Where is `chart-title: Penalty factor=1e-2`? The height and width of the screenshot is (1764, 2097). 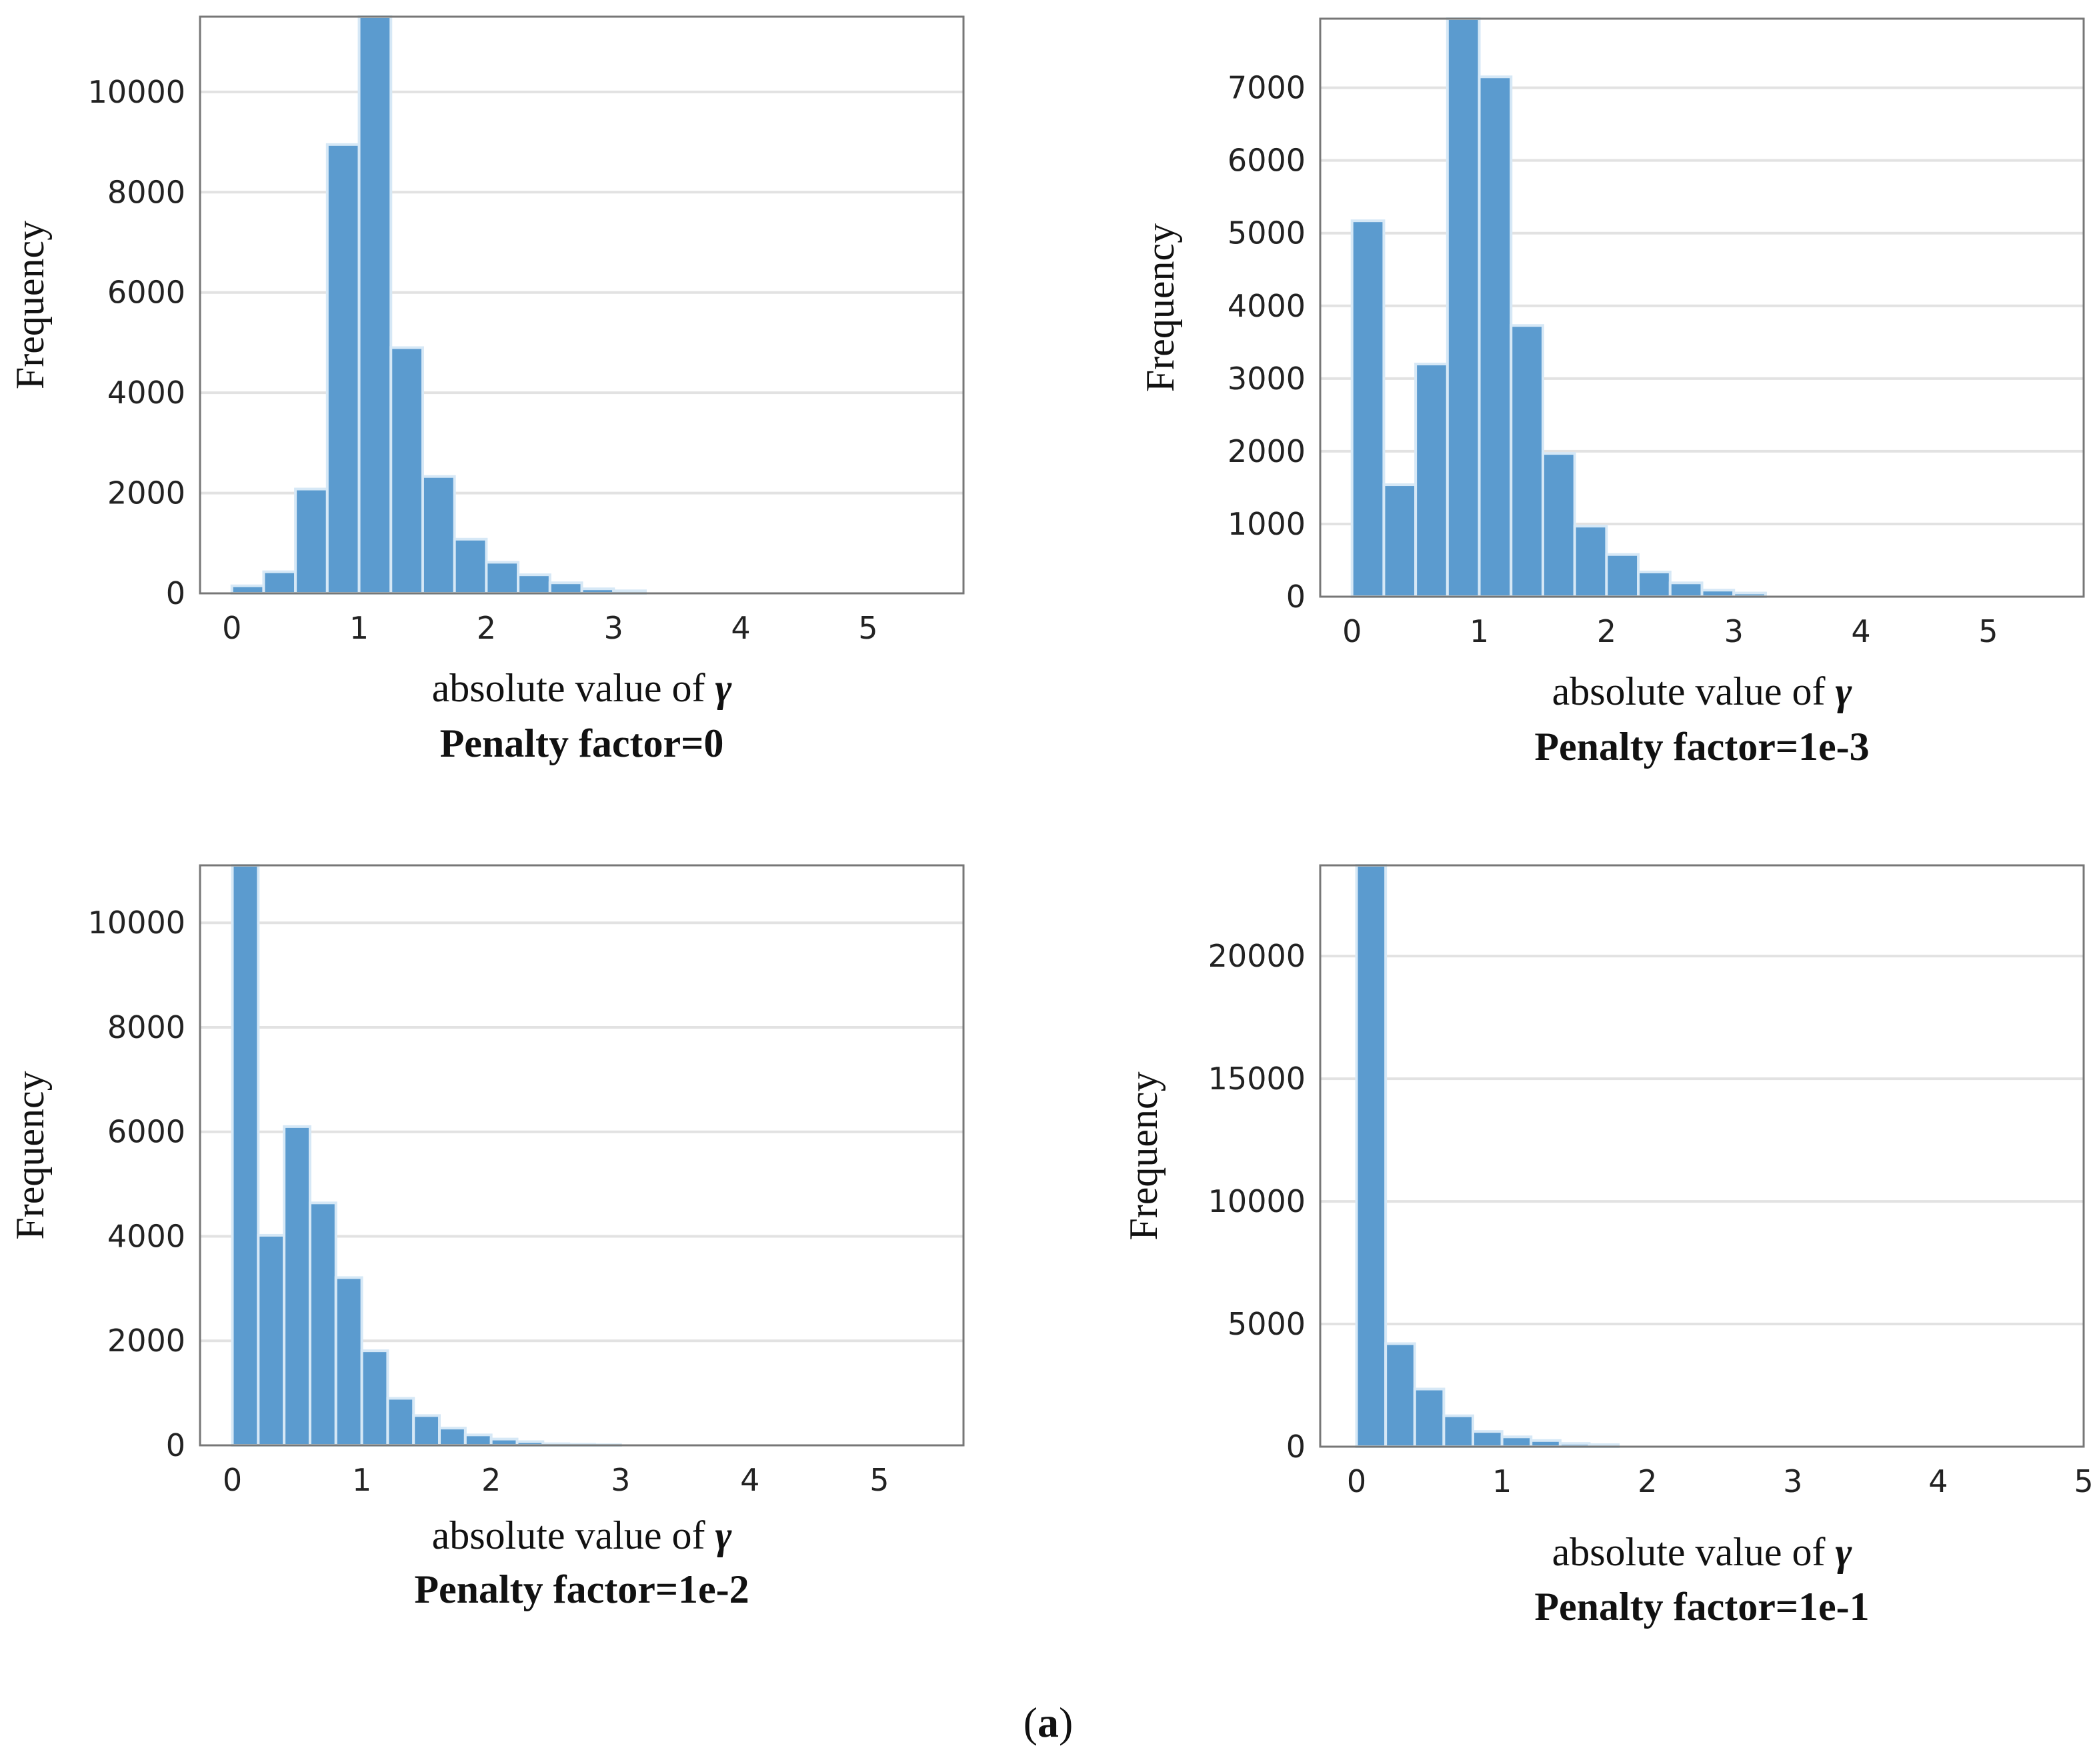 chart-title: Penalty factor=1e-2 is located at coordinates (581, 1589).